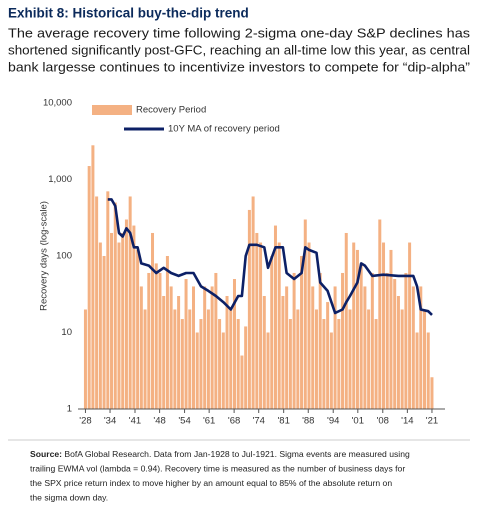 The width and height of the screenshot is (478, 507). What do you see at coordinates (57, 103) in the screenshot?
I see `y-tick-label: 10,000` at bounding box center [57, 103].